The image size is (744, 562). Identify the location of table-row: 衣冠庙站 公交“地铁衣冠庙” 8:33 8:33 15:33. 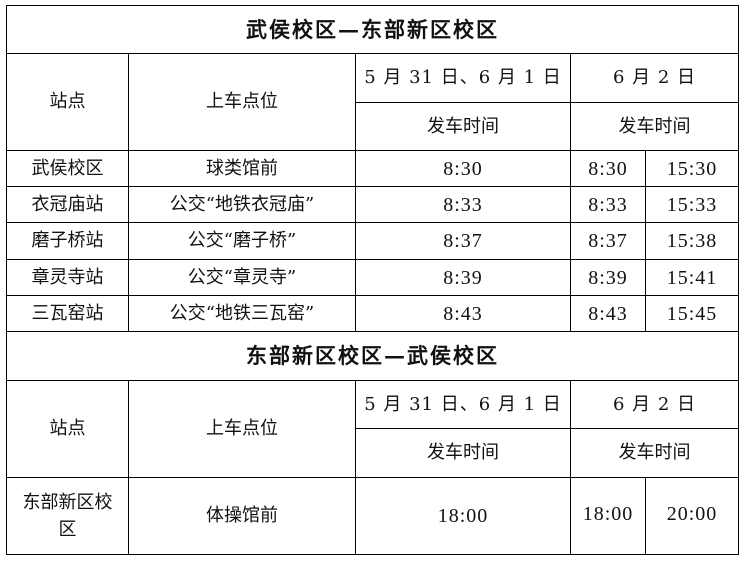
(372, 204).